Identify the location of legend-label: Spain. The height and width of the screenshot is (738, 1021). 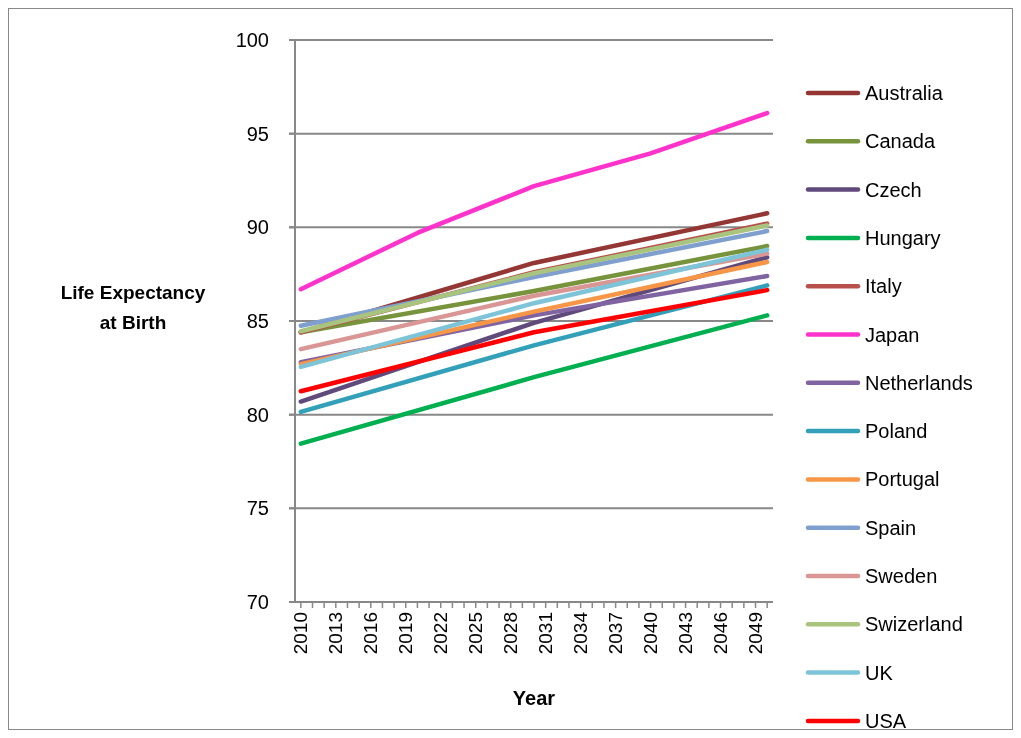
(891, 527).